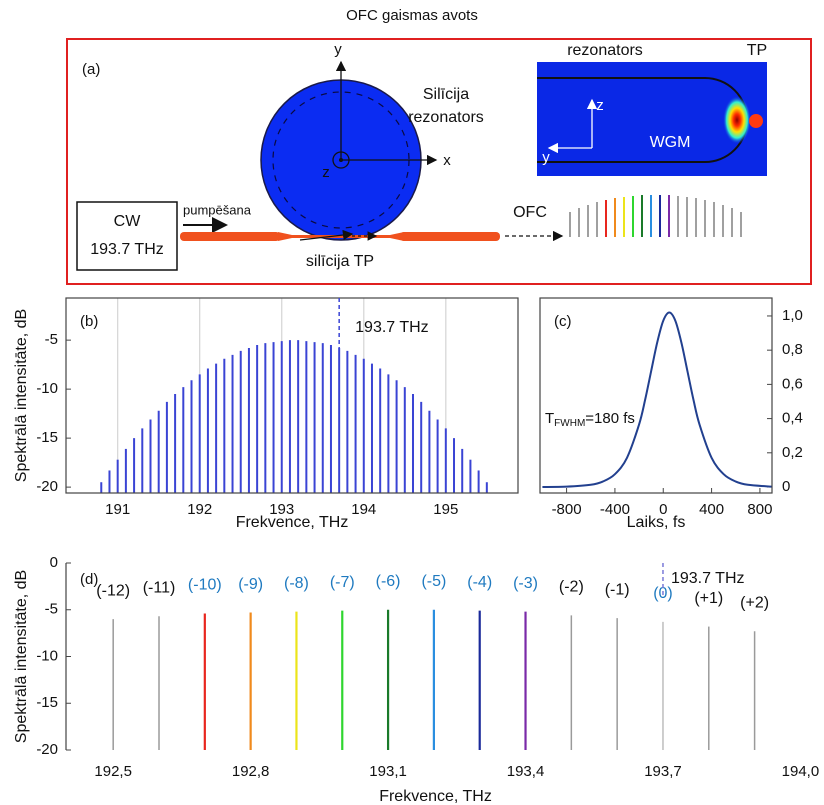  What do you see at coordinates (326, 172) in the screenshot?
I see `axis-label: z` at bounding box center [326, 172].